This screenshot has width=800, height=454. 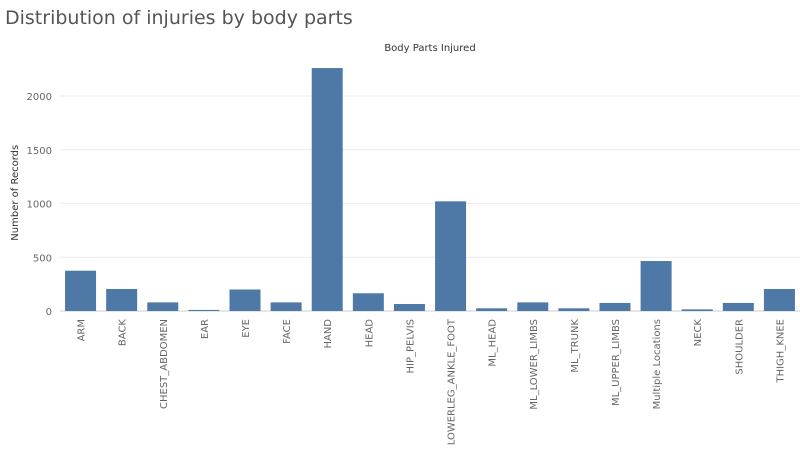 I want to click on bar-ml-upper-limbs, so click(x=615, y=306).